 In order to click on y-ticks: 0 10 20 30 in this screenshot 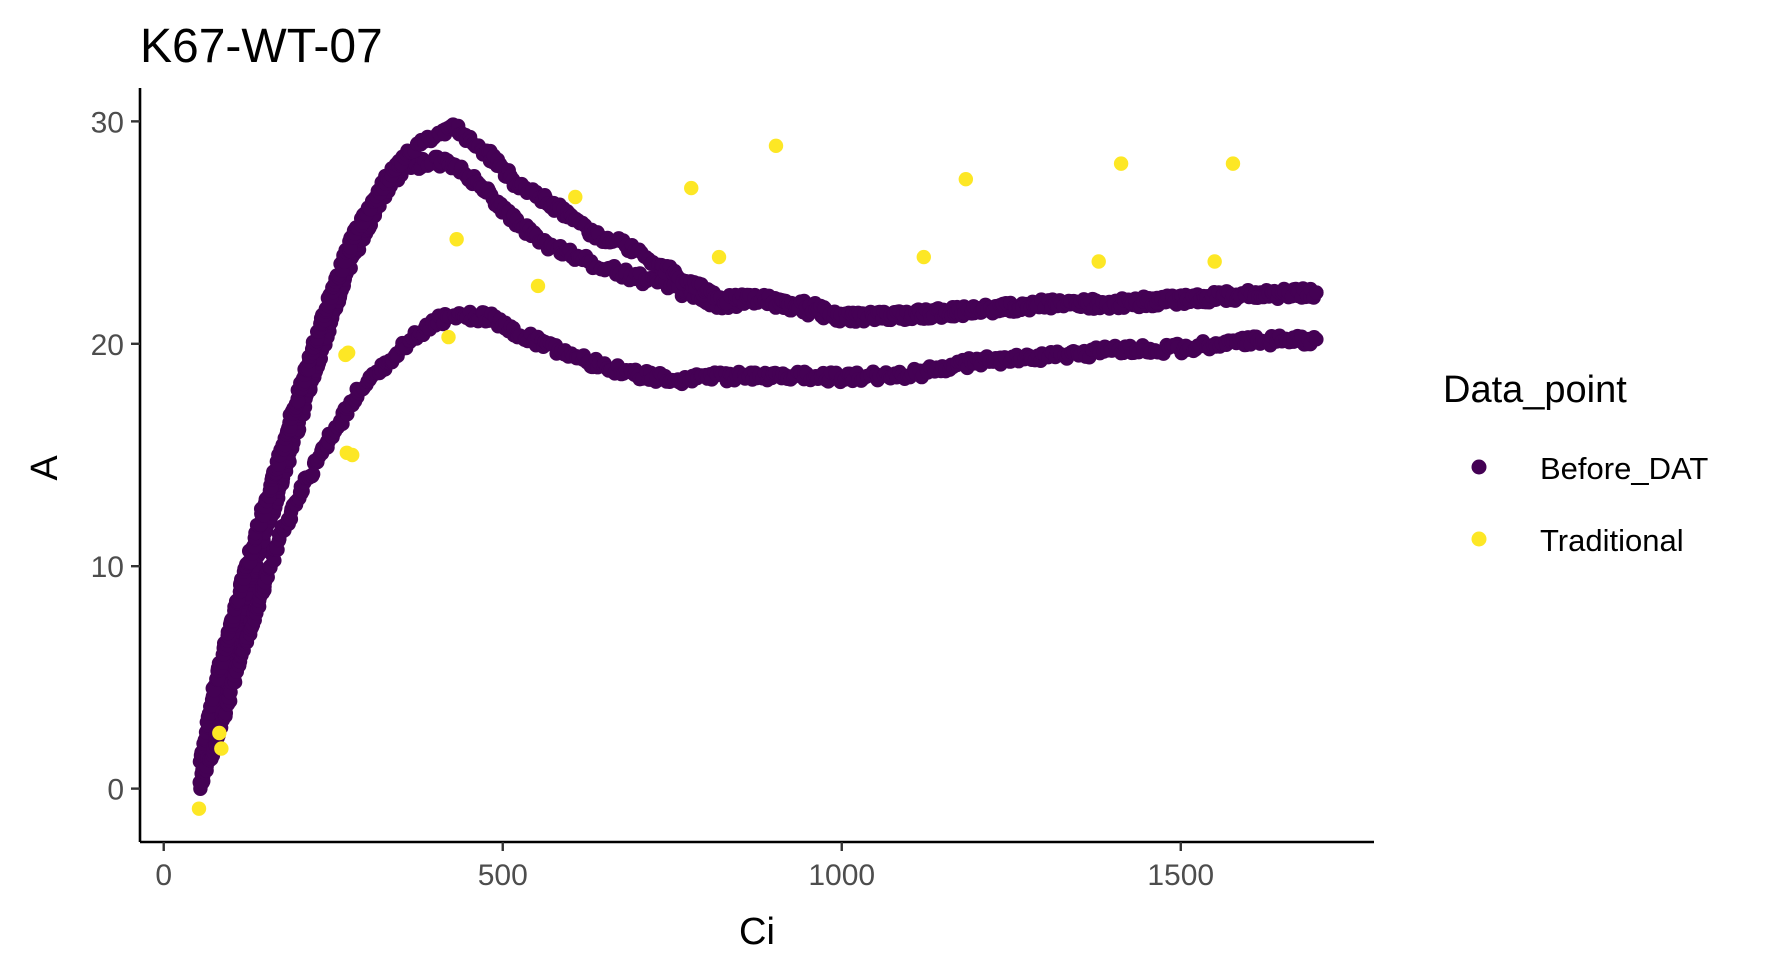, I will do `click(115, 456)`.